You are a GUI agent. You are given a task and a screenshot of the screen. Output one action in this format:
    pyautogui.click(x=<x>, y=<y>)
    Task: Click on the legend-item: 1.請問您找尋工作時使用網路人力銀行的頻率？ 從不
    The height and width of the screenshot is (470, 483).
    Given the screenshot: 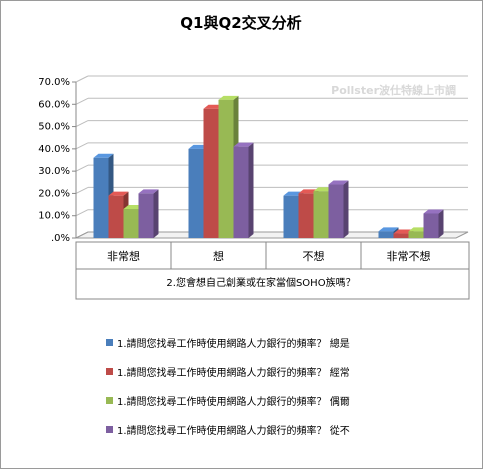 What is the action you would take?
    pyautogui.click(x=228, y=430)
    